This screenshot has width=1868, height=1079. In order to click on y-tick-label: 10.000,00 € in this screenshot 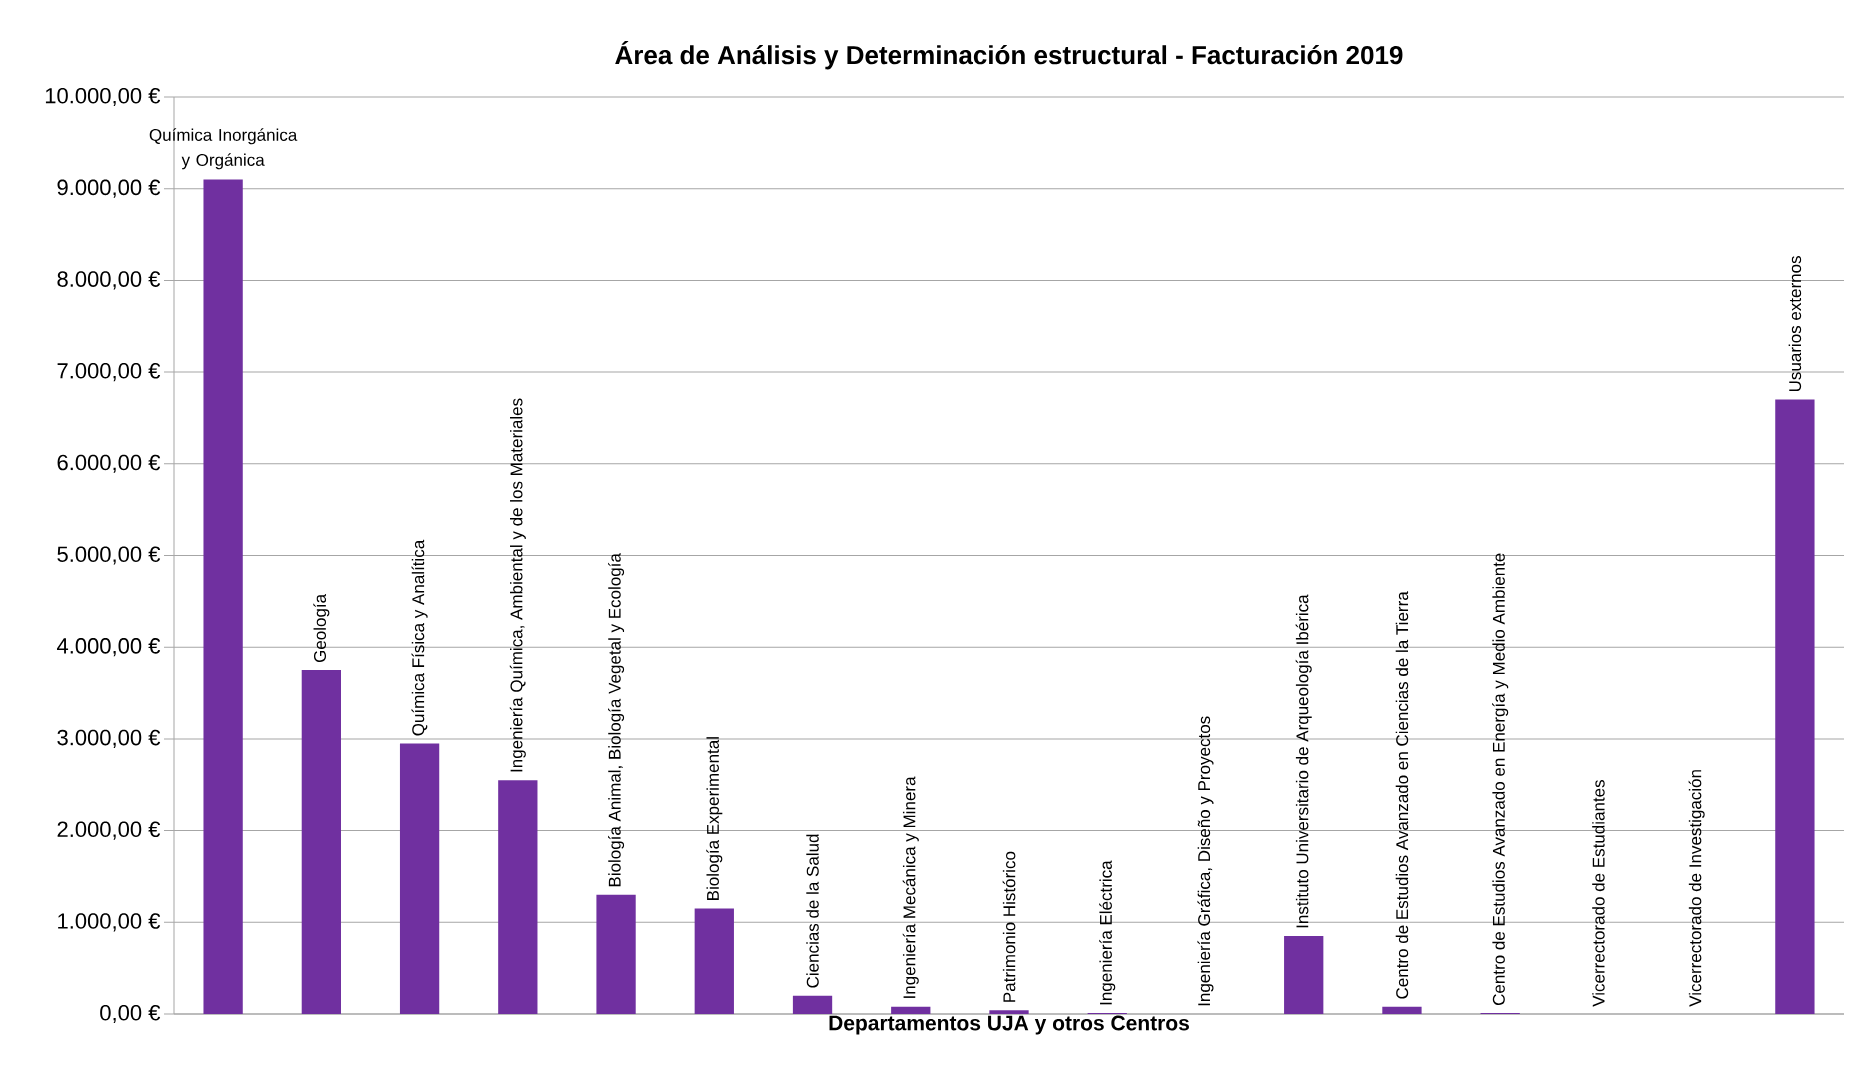, I will do `click(103, 97)`.